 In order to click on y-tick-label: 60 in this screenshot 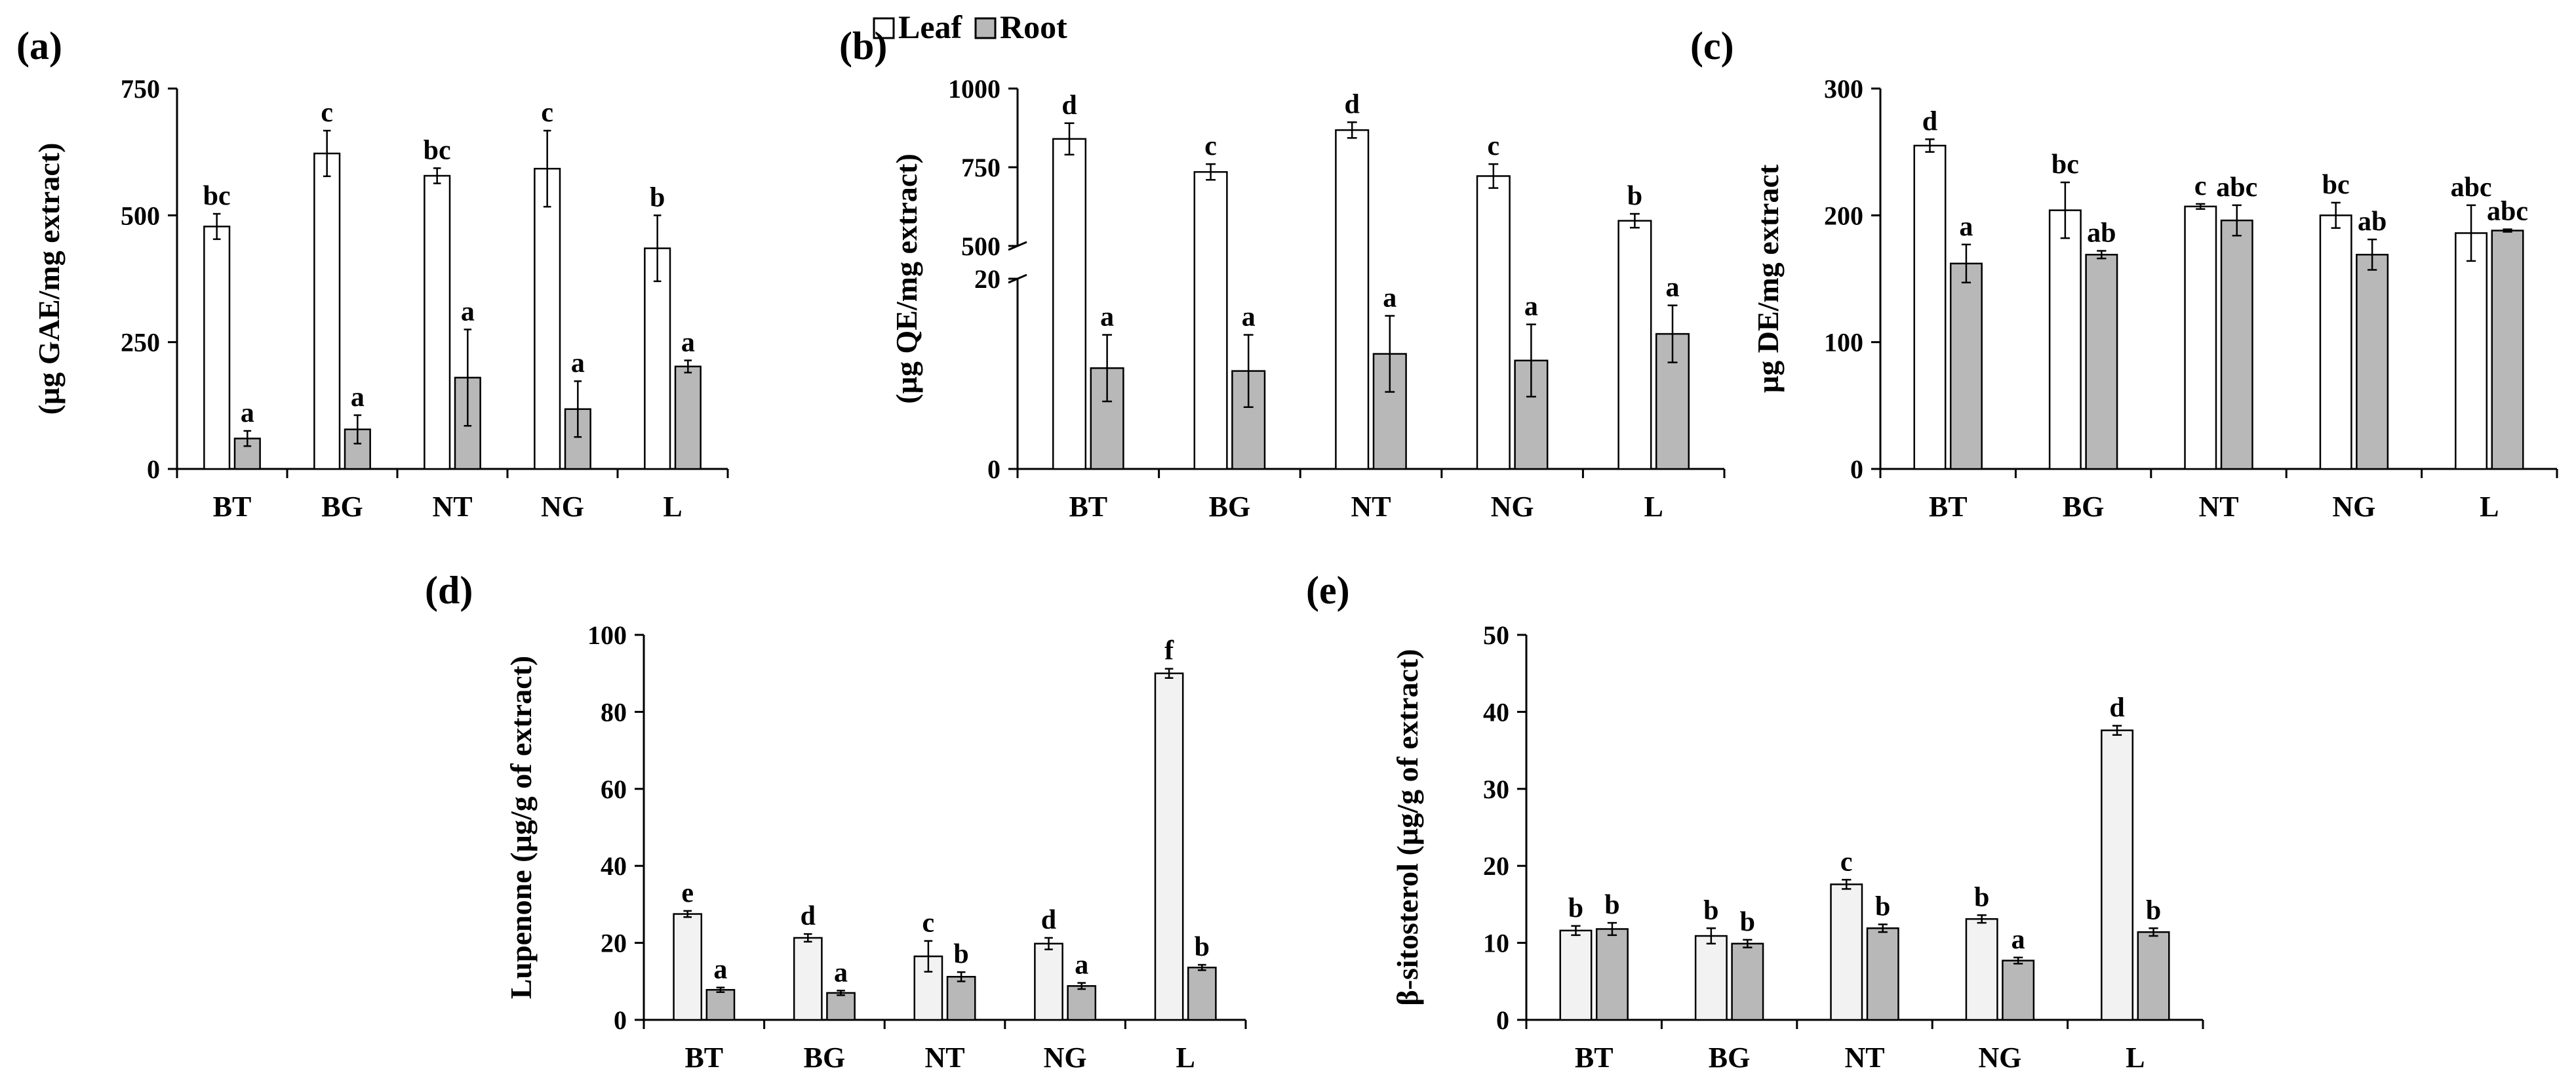, I will do `click(614, 789)`.